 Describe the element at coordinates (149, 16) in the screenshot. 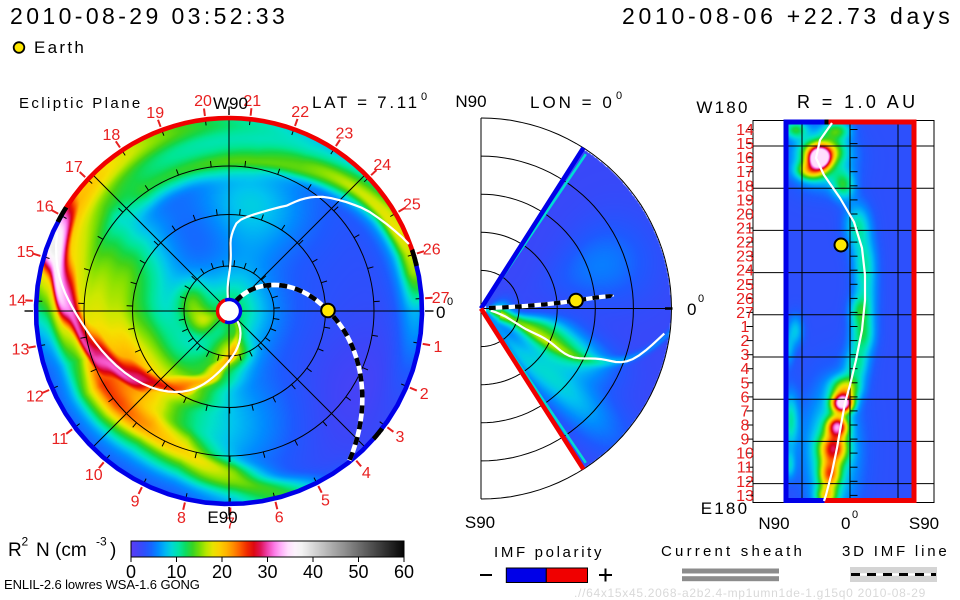

I see `svg-text: 2010-08-29 03:52:33` at that location.